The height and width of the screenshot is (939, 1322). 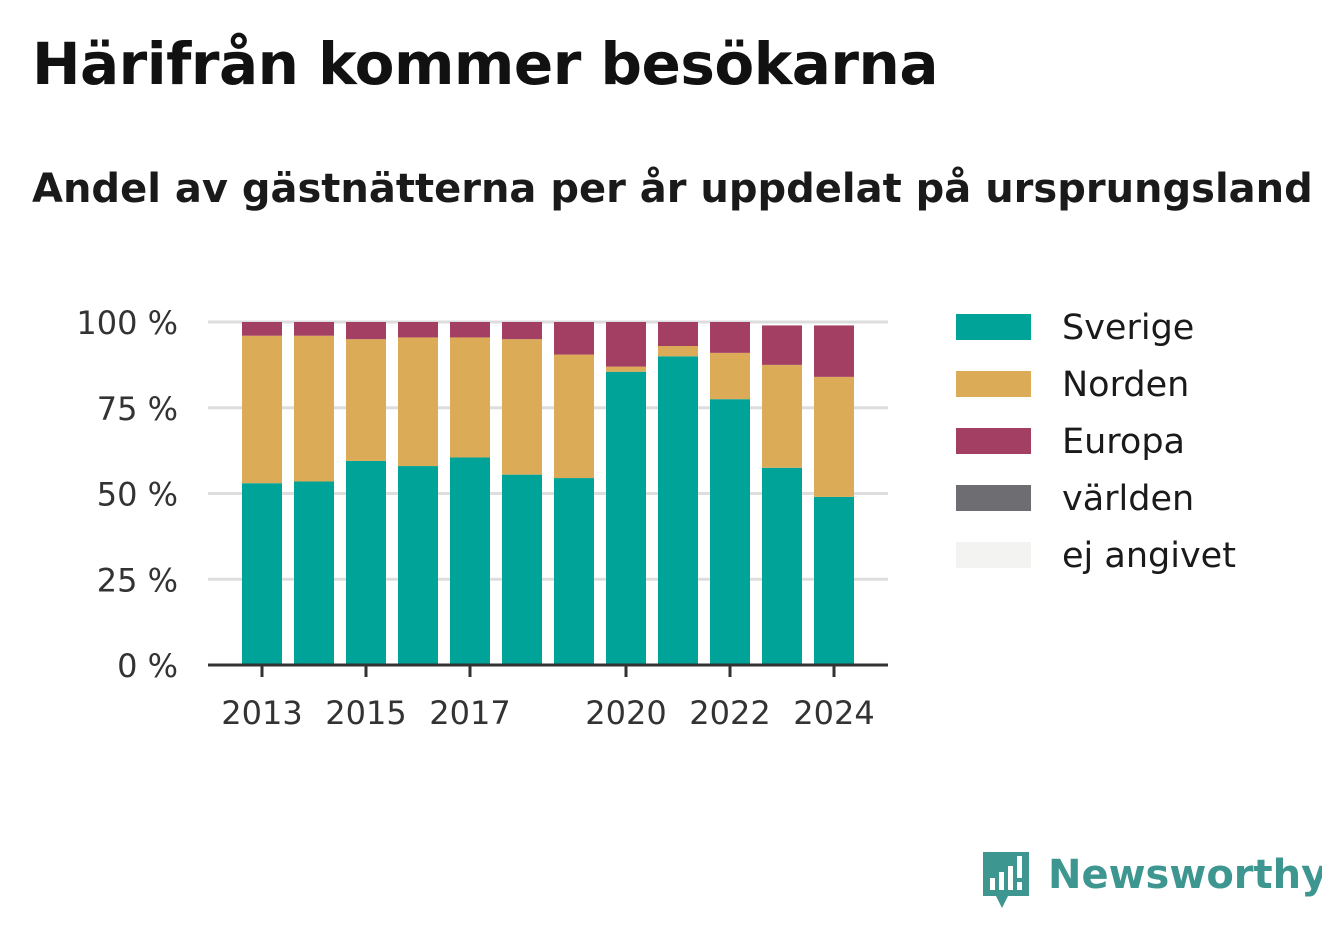 What do you see at coordinates (365, 713) in the screenshot?
I see `x-tick-label: 2015` at bounding box center [365, 713].